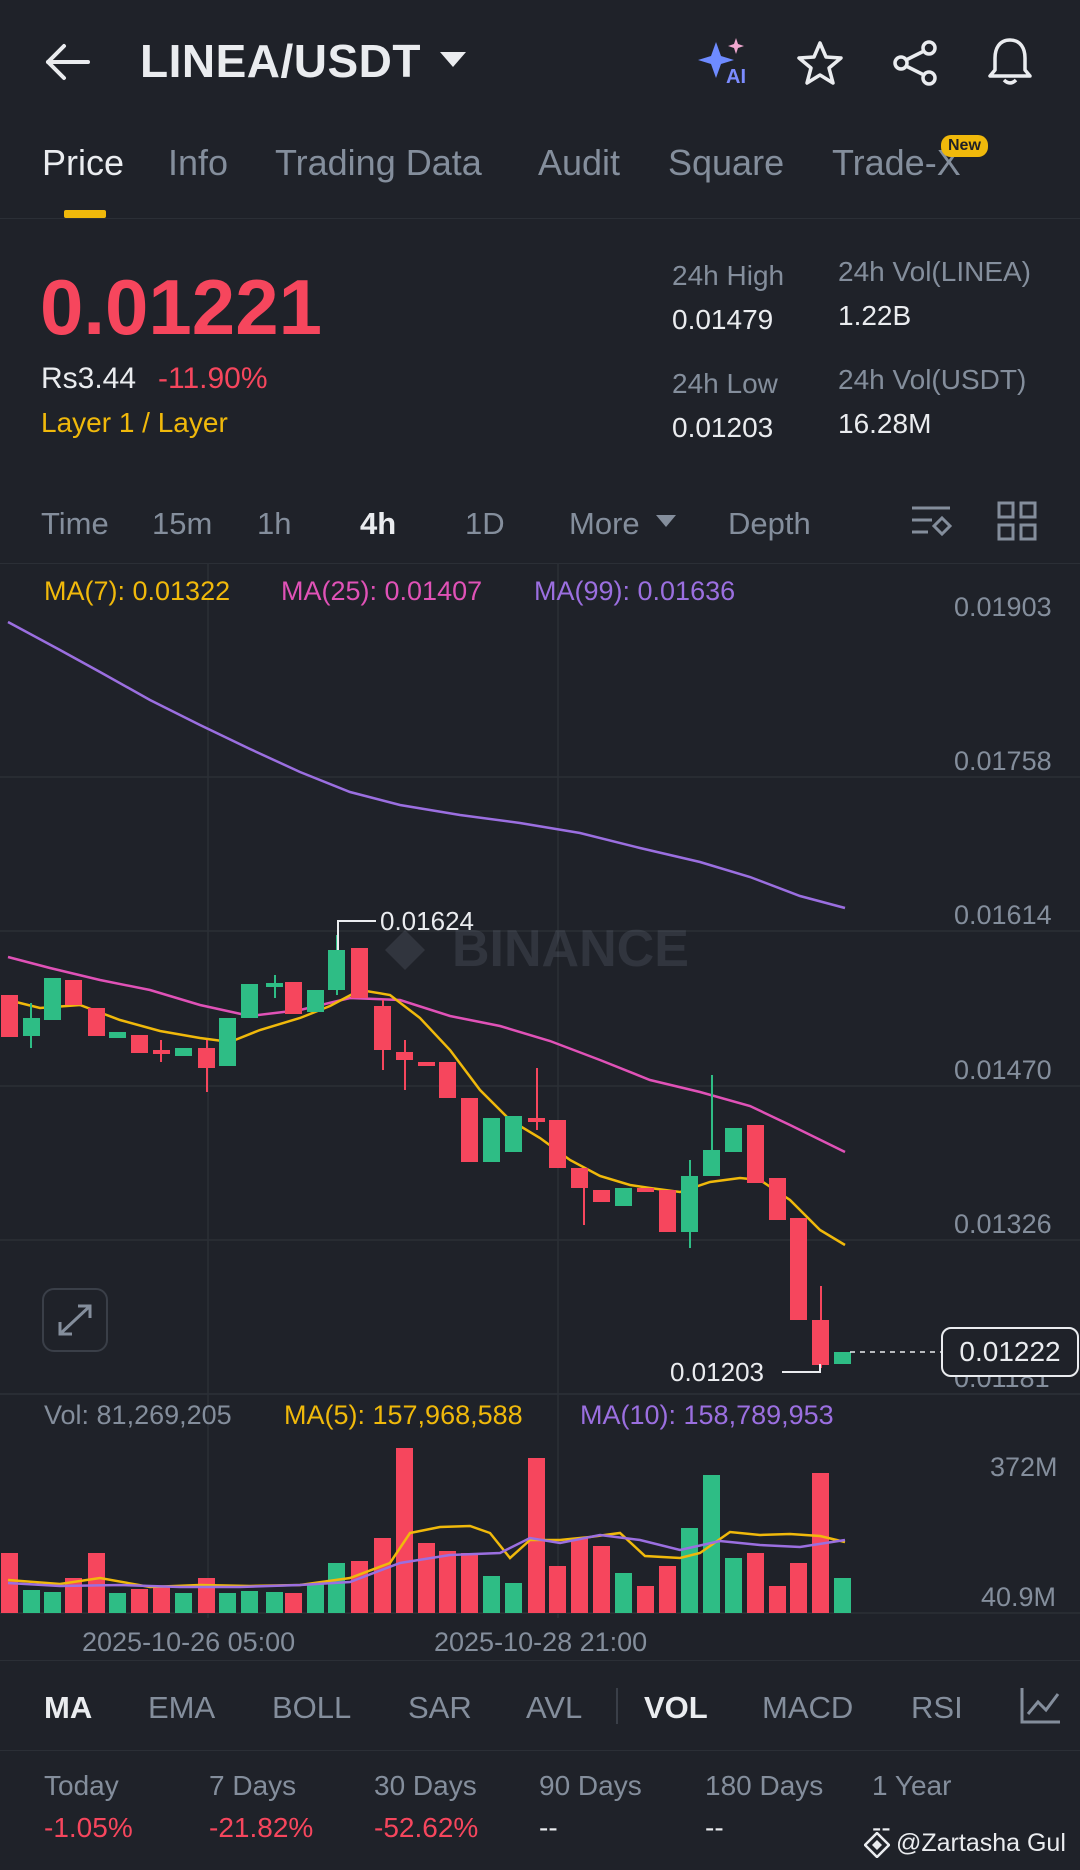  I want to click on ind-boll: BOLL, so click(312, 1707).